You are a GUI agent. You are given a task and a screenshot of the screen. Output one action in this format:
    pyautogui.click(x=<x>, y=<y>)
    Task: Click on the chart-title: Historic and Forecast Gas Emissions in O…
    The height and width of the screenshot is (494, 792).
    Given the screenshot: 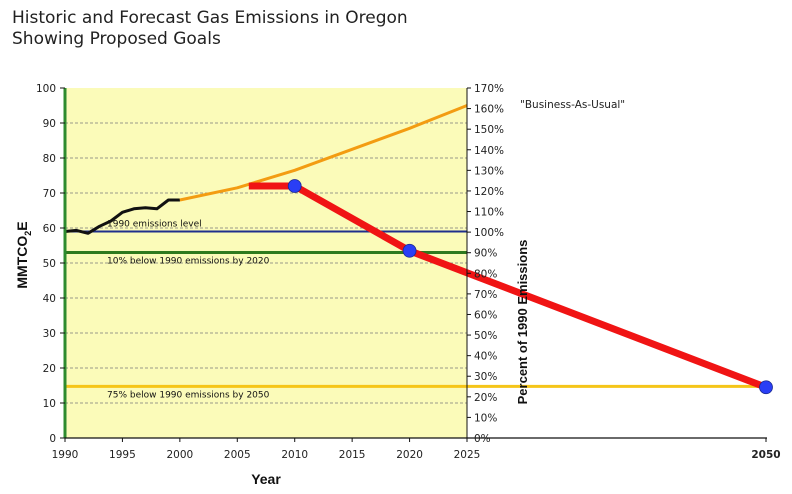 What is the action you would take?
    pyautogui.click(x=210, y=29)
    